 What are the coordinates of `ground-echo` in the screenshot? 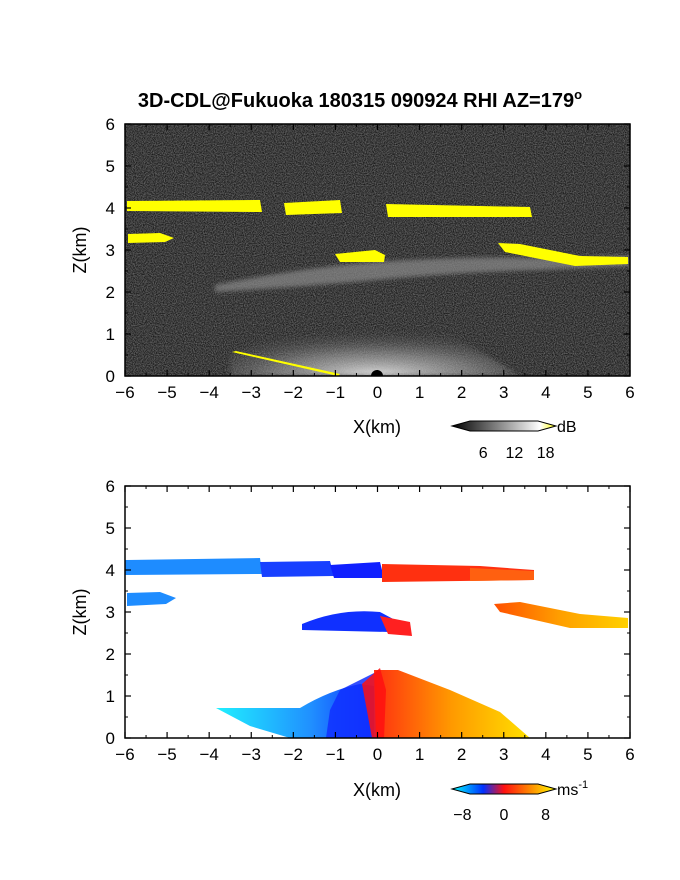 It's located at (286, 363).